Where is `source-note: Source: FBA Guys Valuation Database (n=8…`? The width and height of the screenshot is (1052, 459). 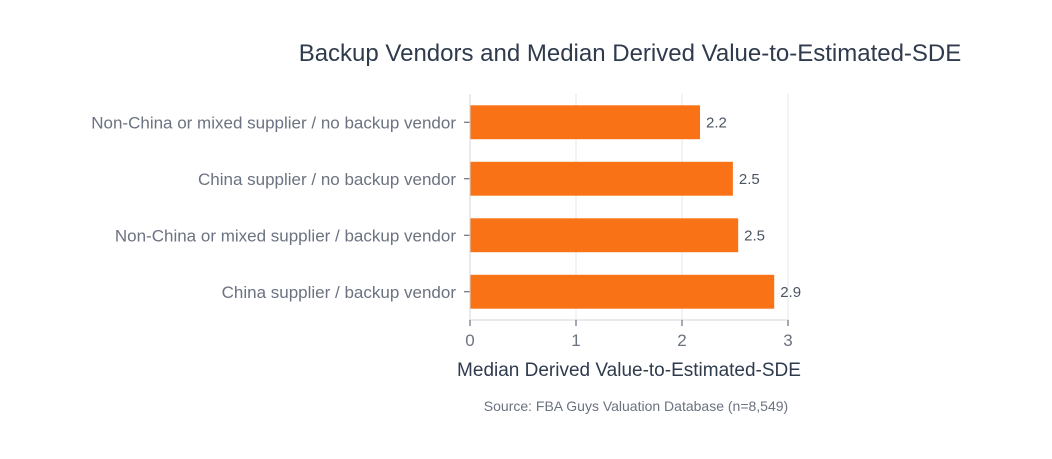 source-note: Source: FBA Guys Valuation Database (n=8… is located at coordinates (636, 406).